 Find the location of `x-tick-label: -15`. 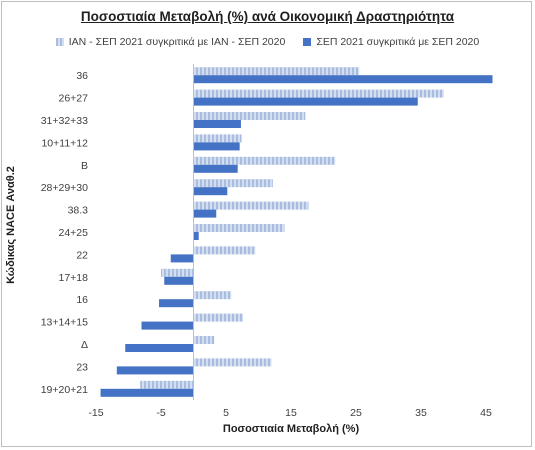

x-tick-label: -15 is located at coordinates (95, 413).